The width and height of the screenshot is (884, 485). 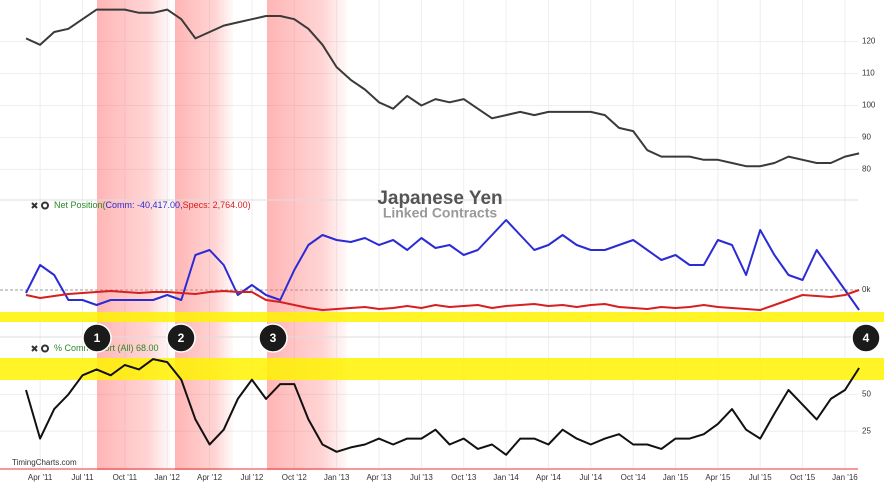 What do you see at coordinates (421, 477) in the screenshot?
I see `x-tick-label: Jul '13` at bounding box center [421, 477].